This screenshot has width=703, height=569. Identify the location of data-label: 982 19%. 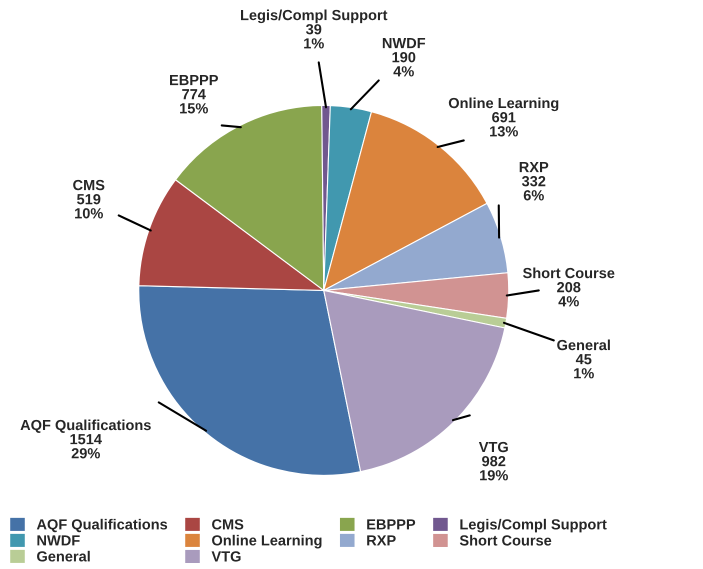
(494, 468).